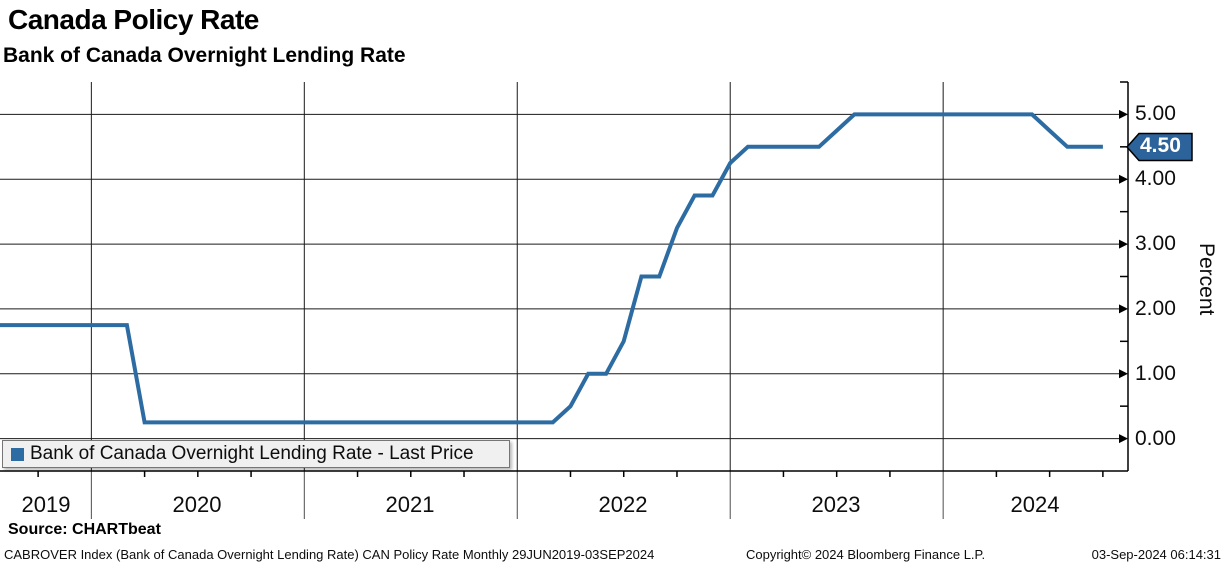 The height and width of the screenshot is (566, 1224). I want to click on y-tick-label: 0.00, so click(1155, 438).